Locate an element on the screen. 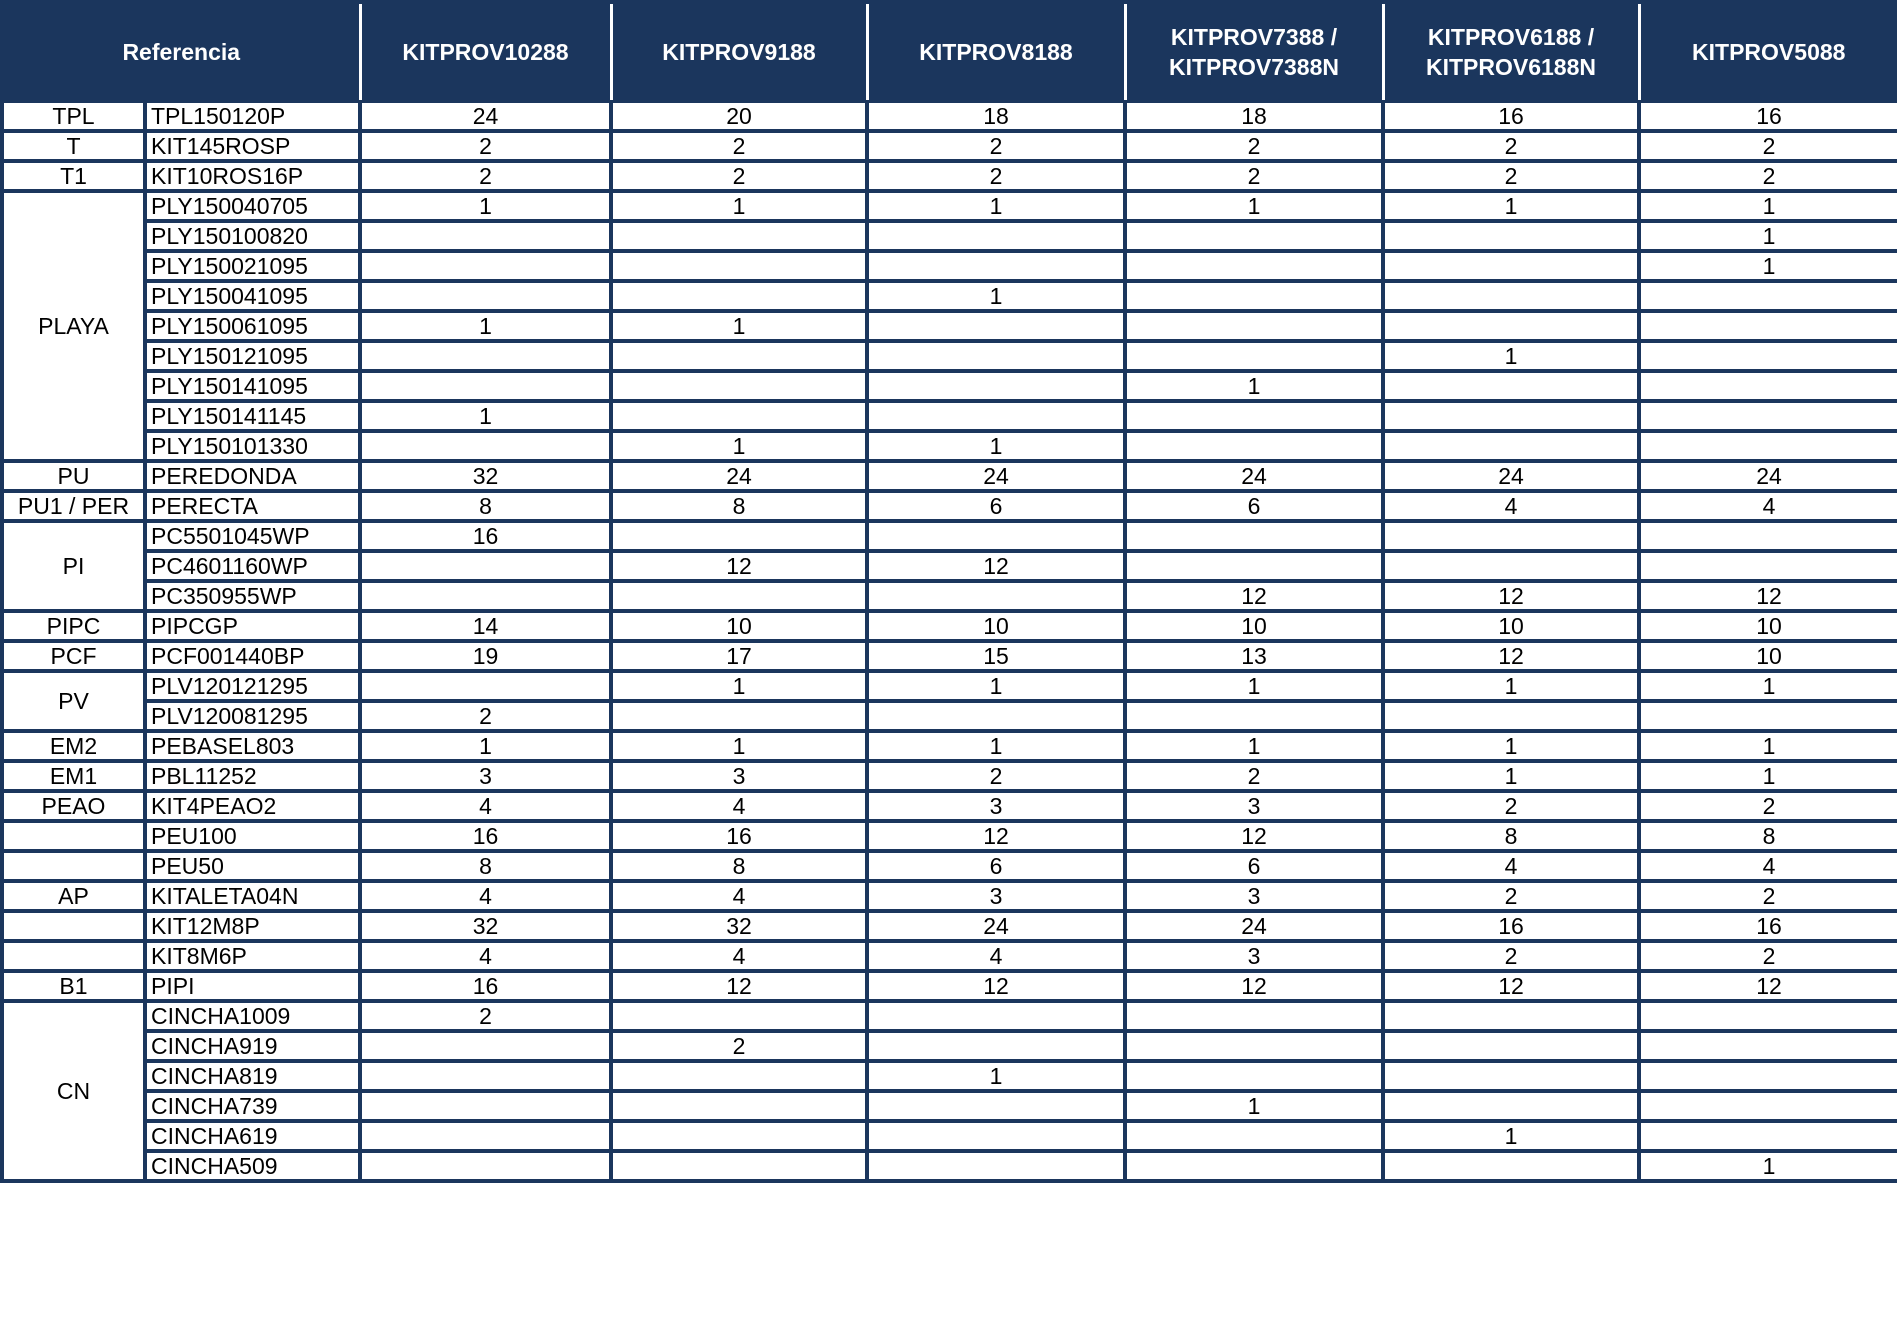  group-label: PV is located at coordinates (73, 701).